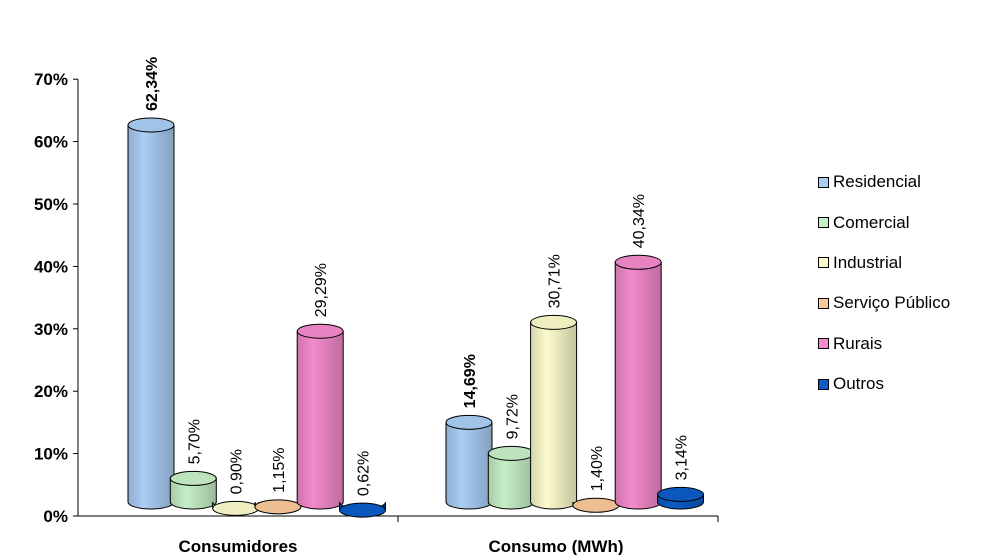 Image resolution: width=986 pixels, height=555 pixels. Describe the element at coordinates (321, 290) in the screenshot. I see `data-label: 29,29%` at that location.